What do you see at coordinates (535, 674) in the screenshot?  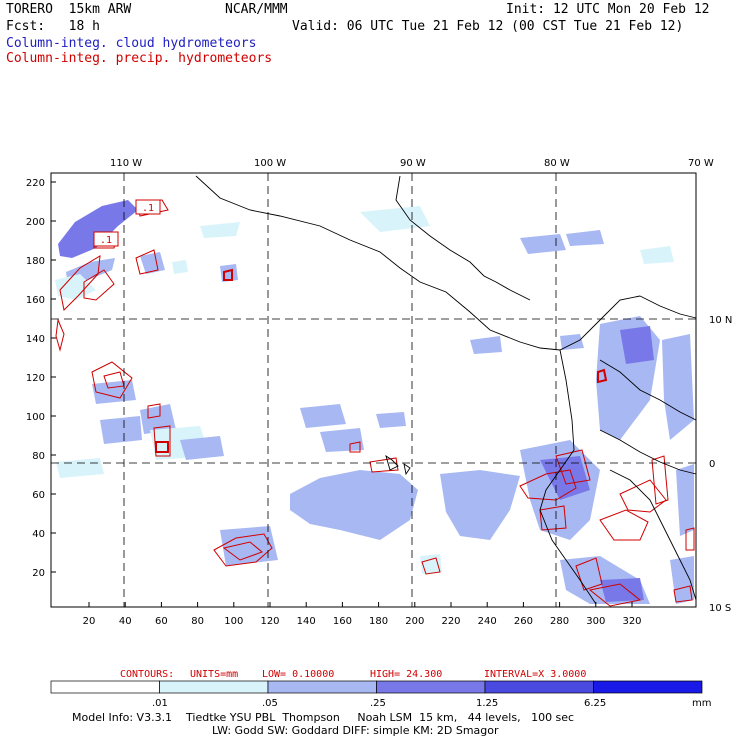 I see `contour-info-interval: INTERVAL=X 3.0000` at bounding box center [535, 674].